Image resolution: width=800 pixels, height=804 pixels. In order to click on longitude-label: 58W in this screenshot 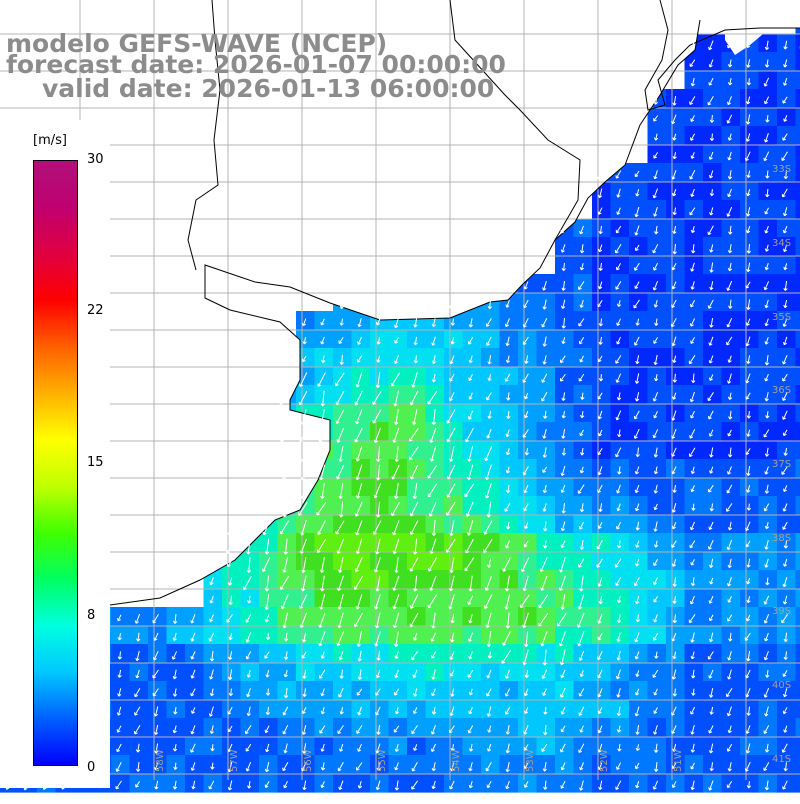, I will do `click(160, 760)`.